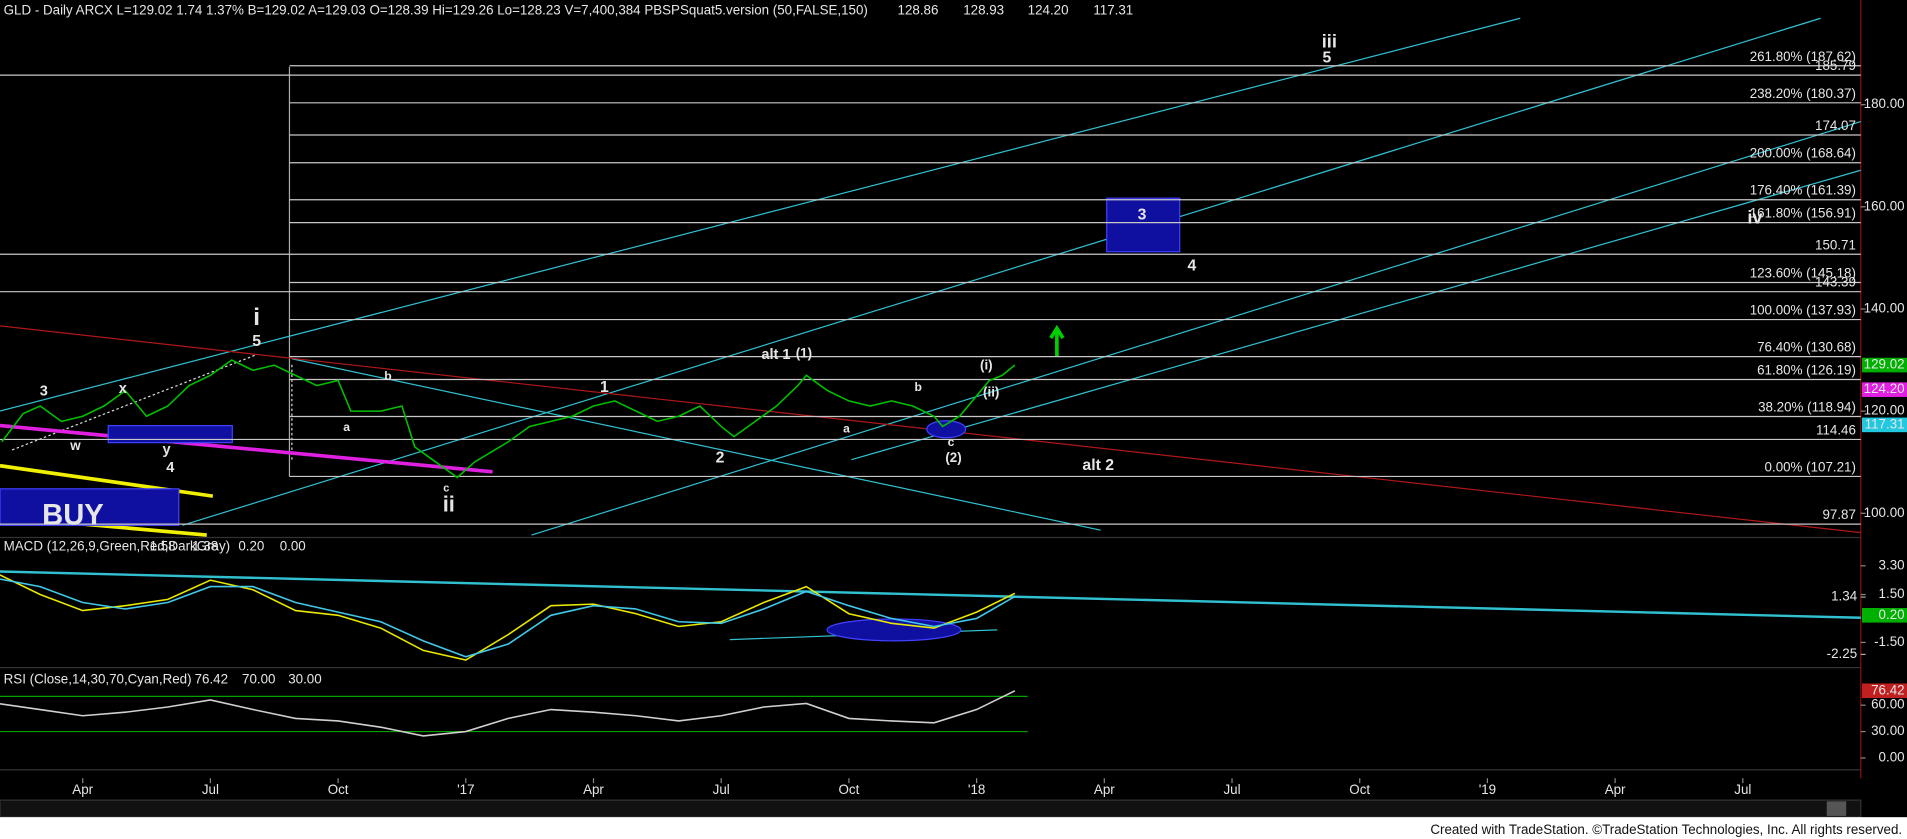  What do you see at coordinates (604, 387) in the screenshot?
I see `wave-label: 1` at bounding box center [604, 387].